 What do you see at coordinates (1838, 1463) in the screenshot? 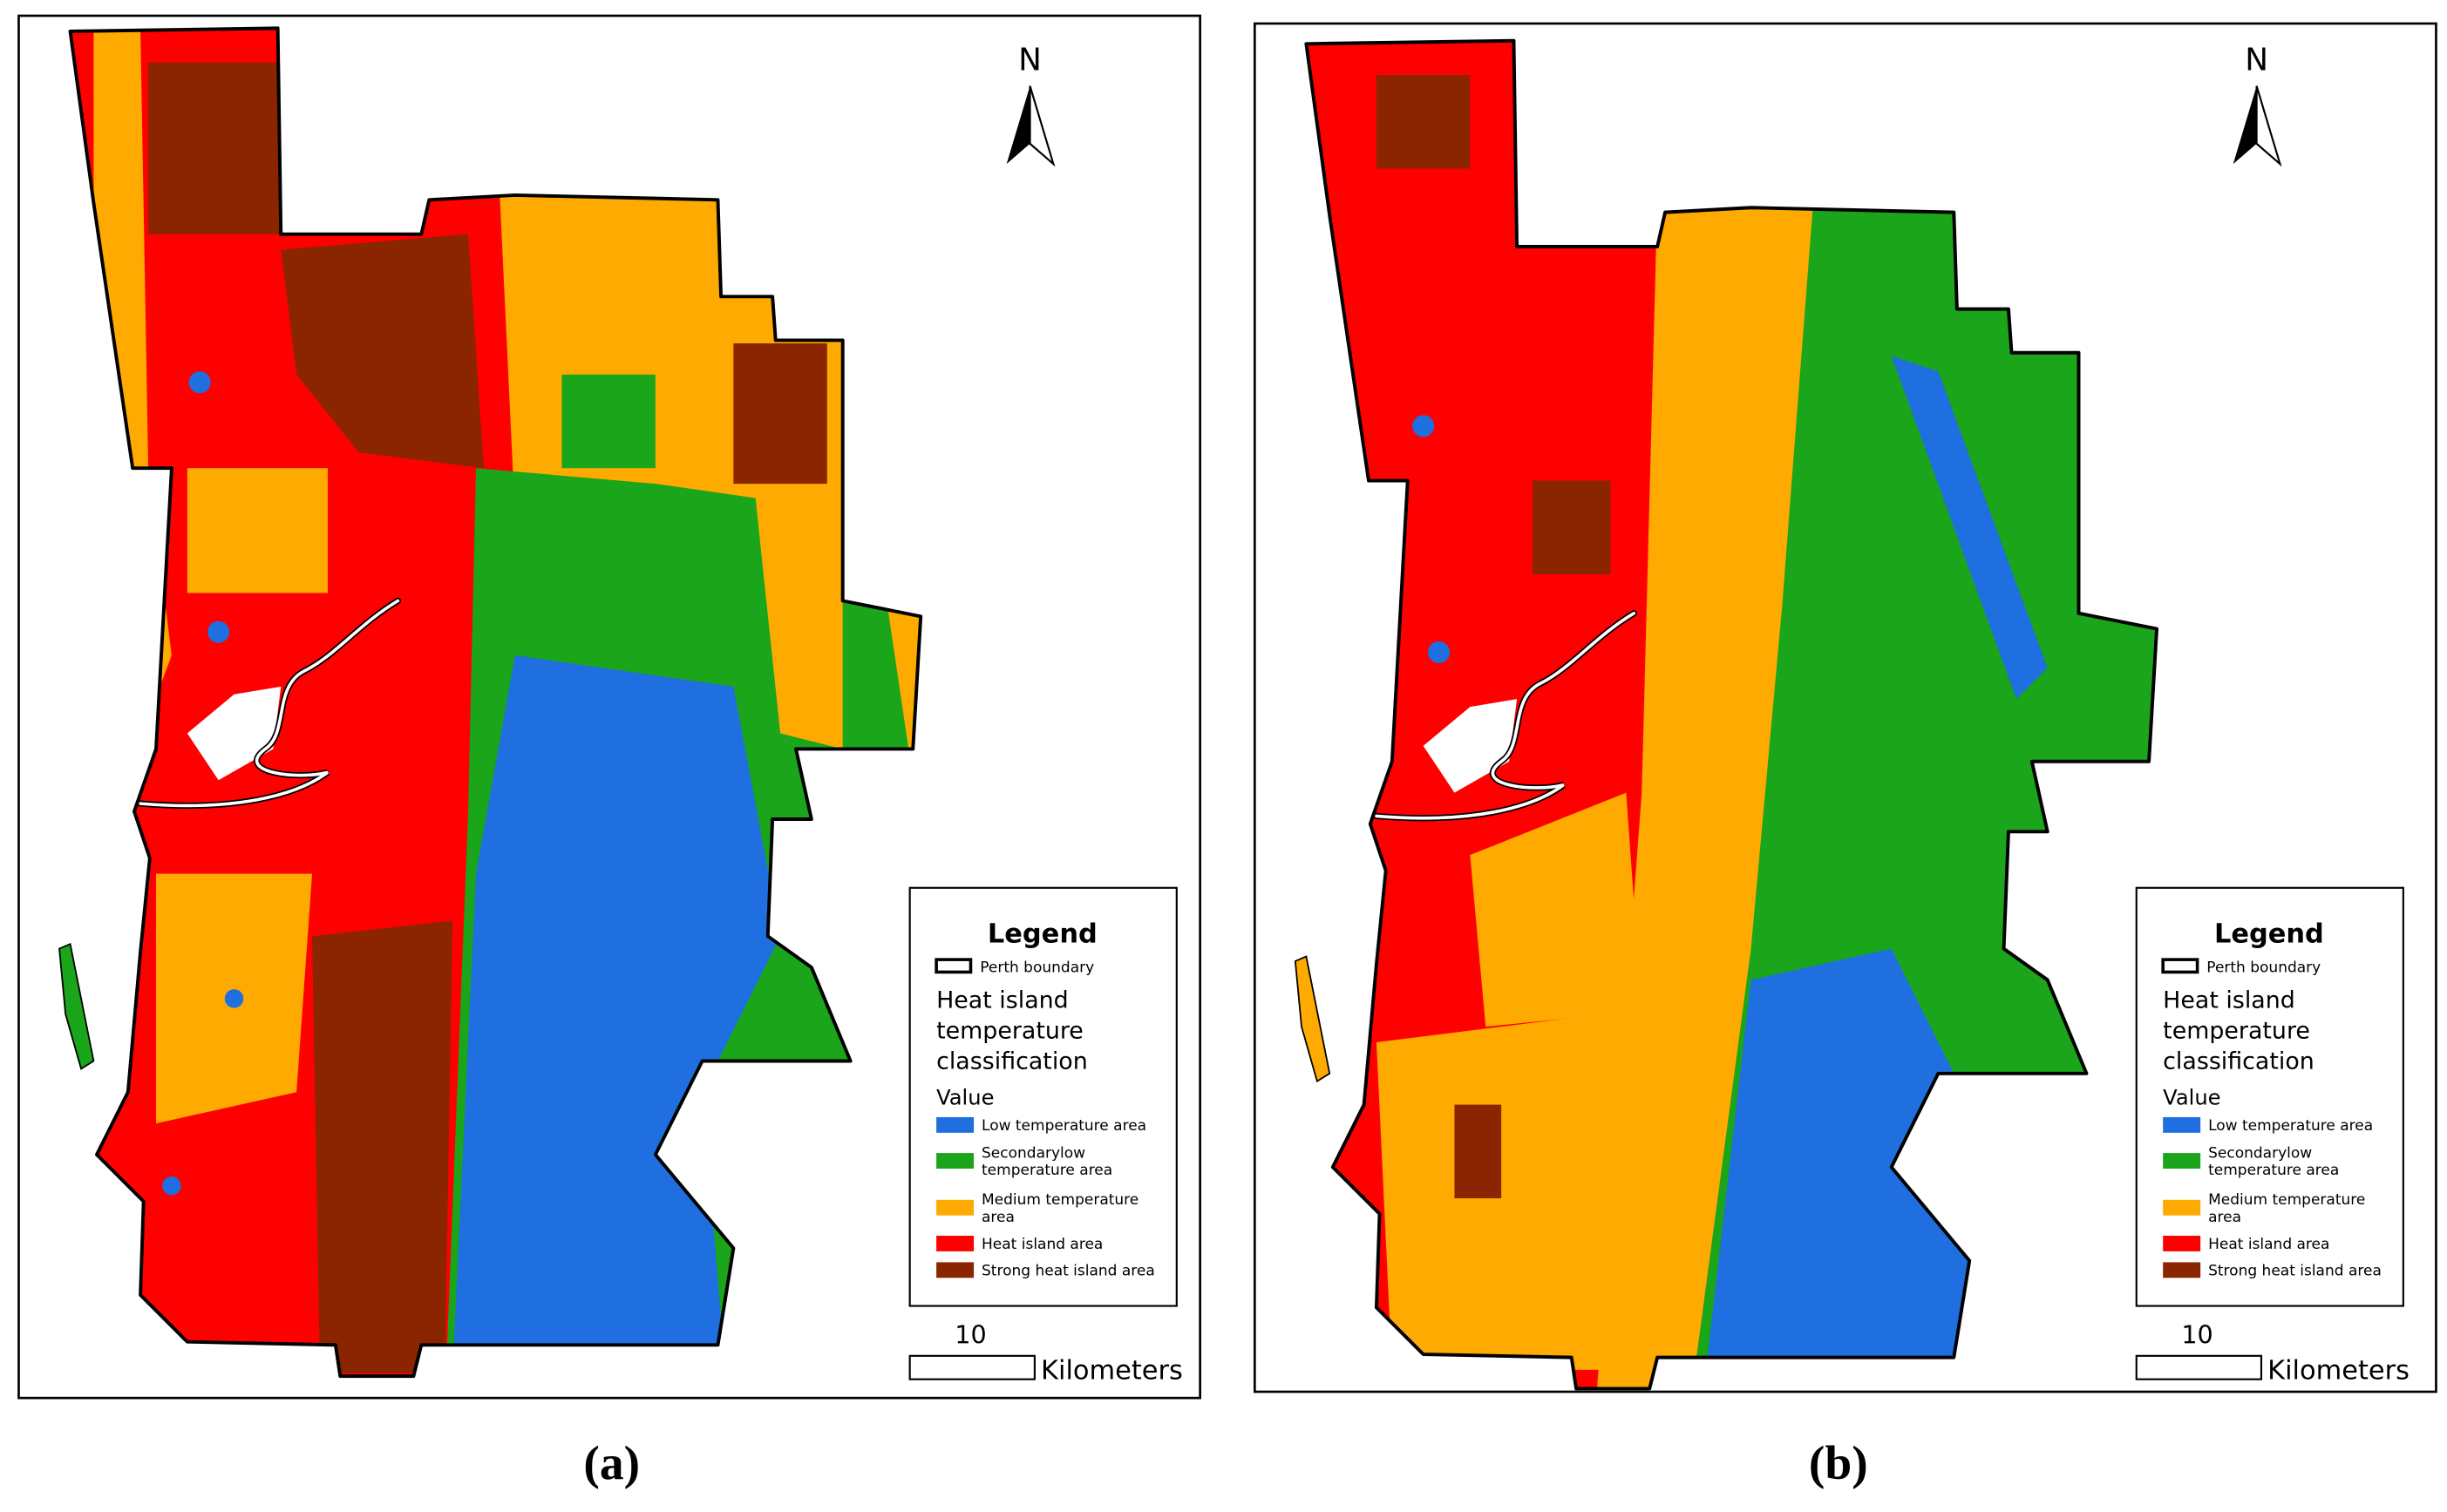
I see `panel-label: (b)` at bounding box center [1838, 1463].